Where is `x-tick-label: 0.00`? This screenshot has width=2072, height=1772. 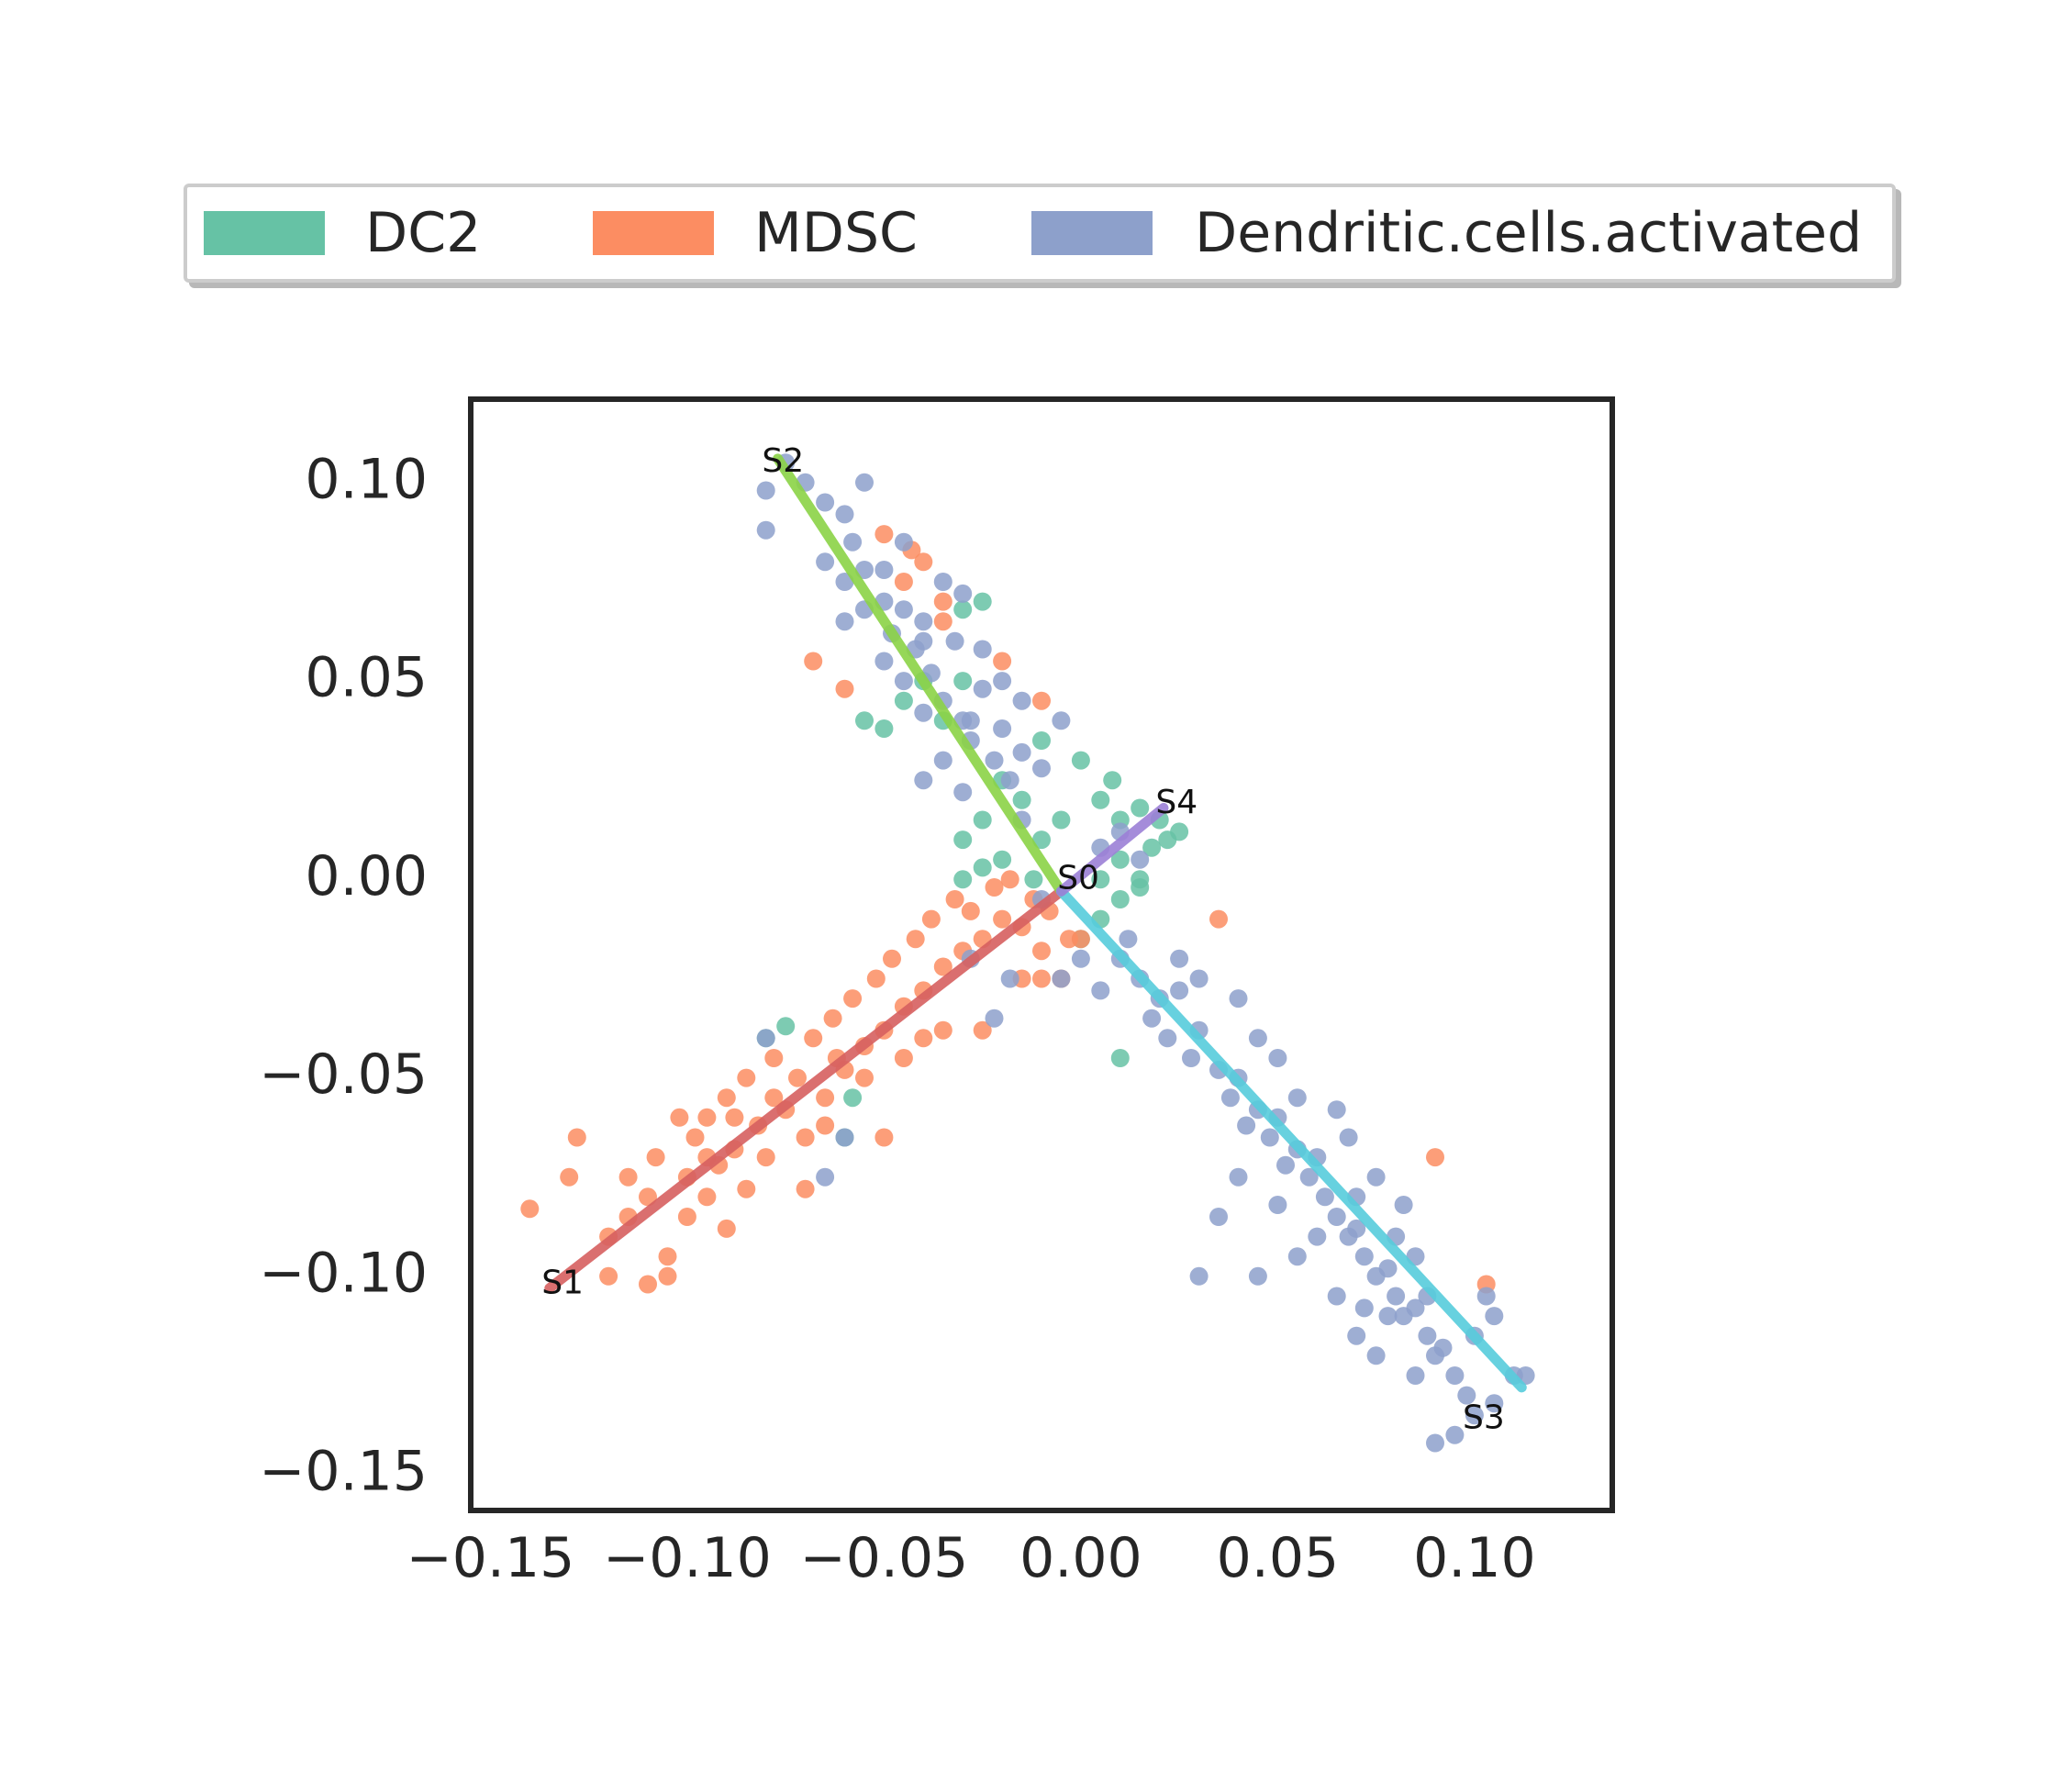 x-tick-label: 0.00 is located at coordinates (1080, 1558).